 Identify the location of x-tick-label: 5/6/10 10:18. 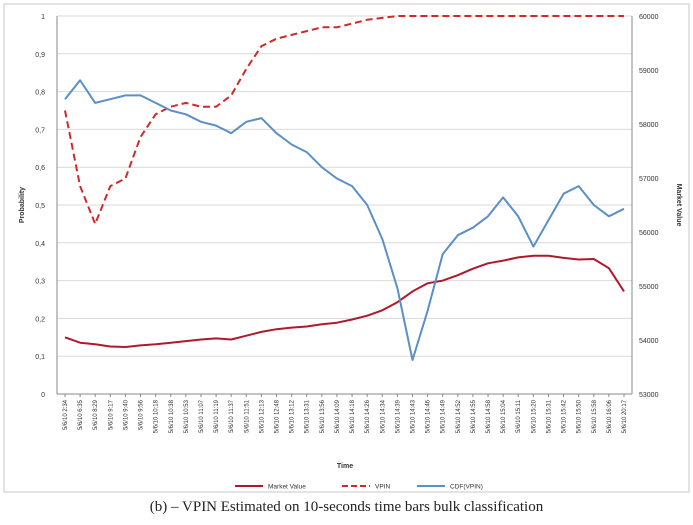
(157, 416).